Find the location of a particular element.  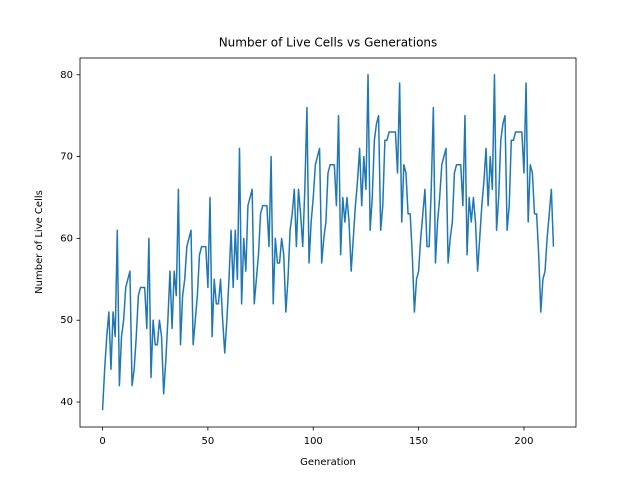

x-tick-label: 0 is located at coordinates (102, 441).